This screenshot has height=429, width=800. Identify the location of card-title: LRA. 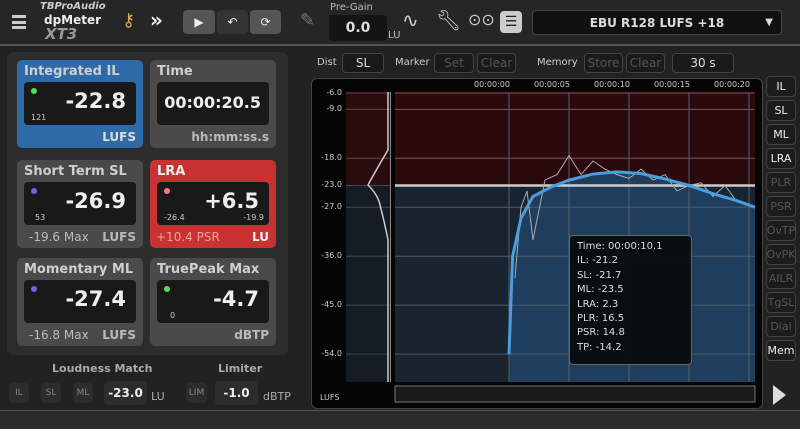
(171, 171).